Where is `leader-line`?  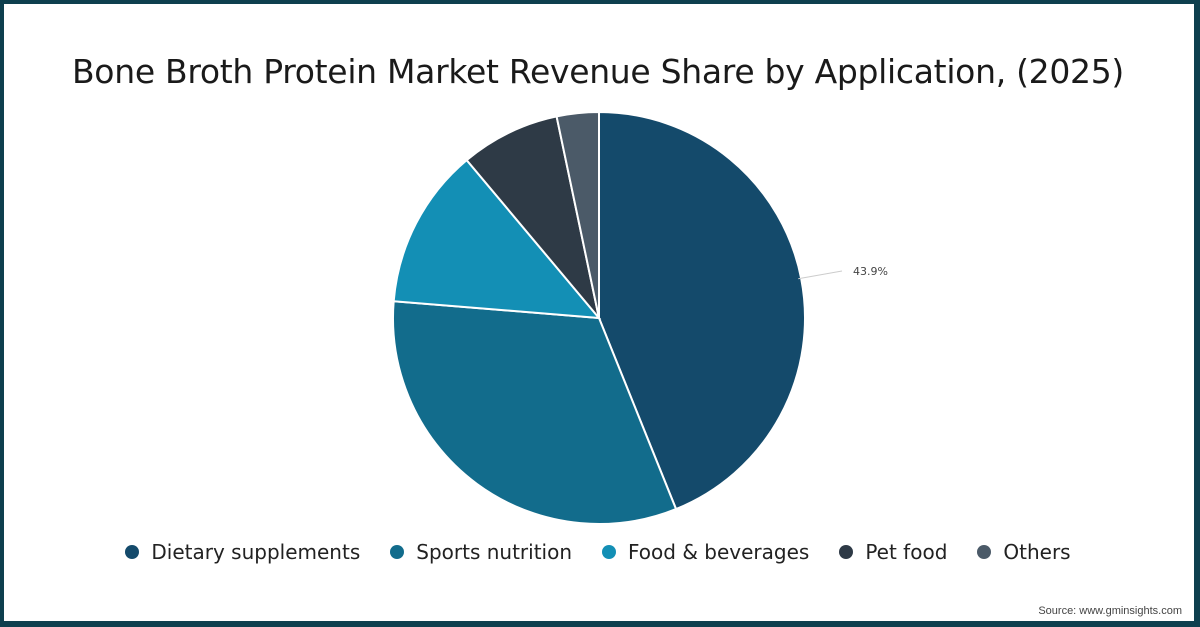 leader-line is located at coordinates (820, 275).